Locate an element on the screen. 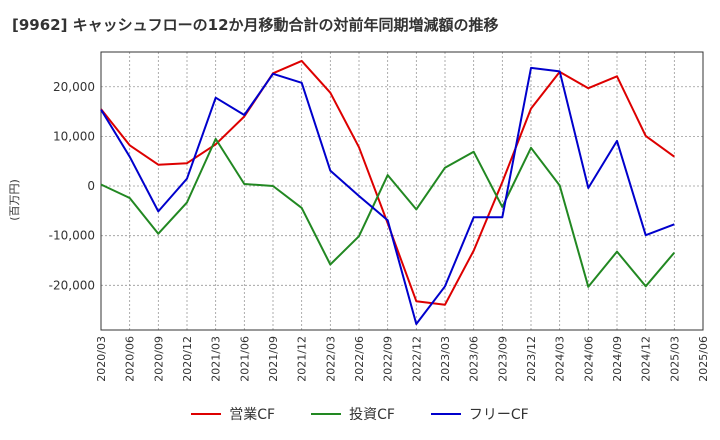 The width and height of the screenshot is (720, 440). x-tick-label: 2022/03 is located at coordinates (330, 359).